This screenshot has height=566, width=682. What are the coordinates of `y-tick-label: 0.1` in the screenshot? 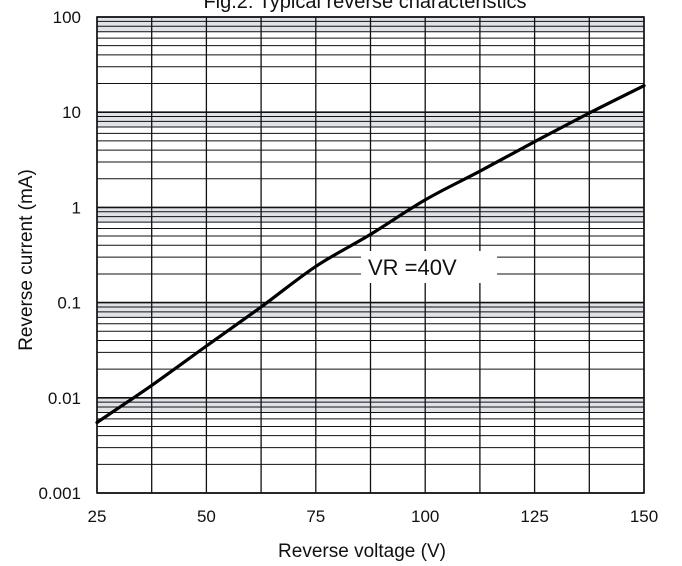 It's located at (69, 303).